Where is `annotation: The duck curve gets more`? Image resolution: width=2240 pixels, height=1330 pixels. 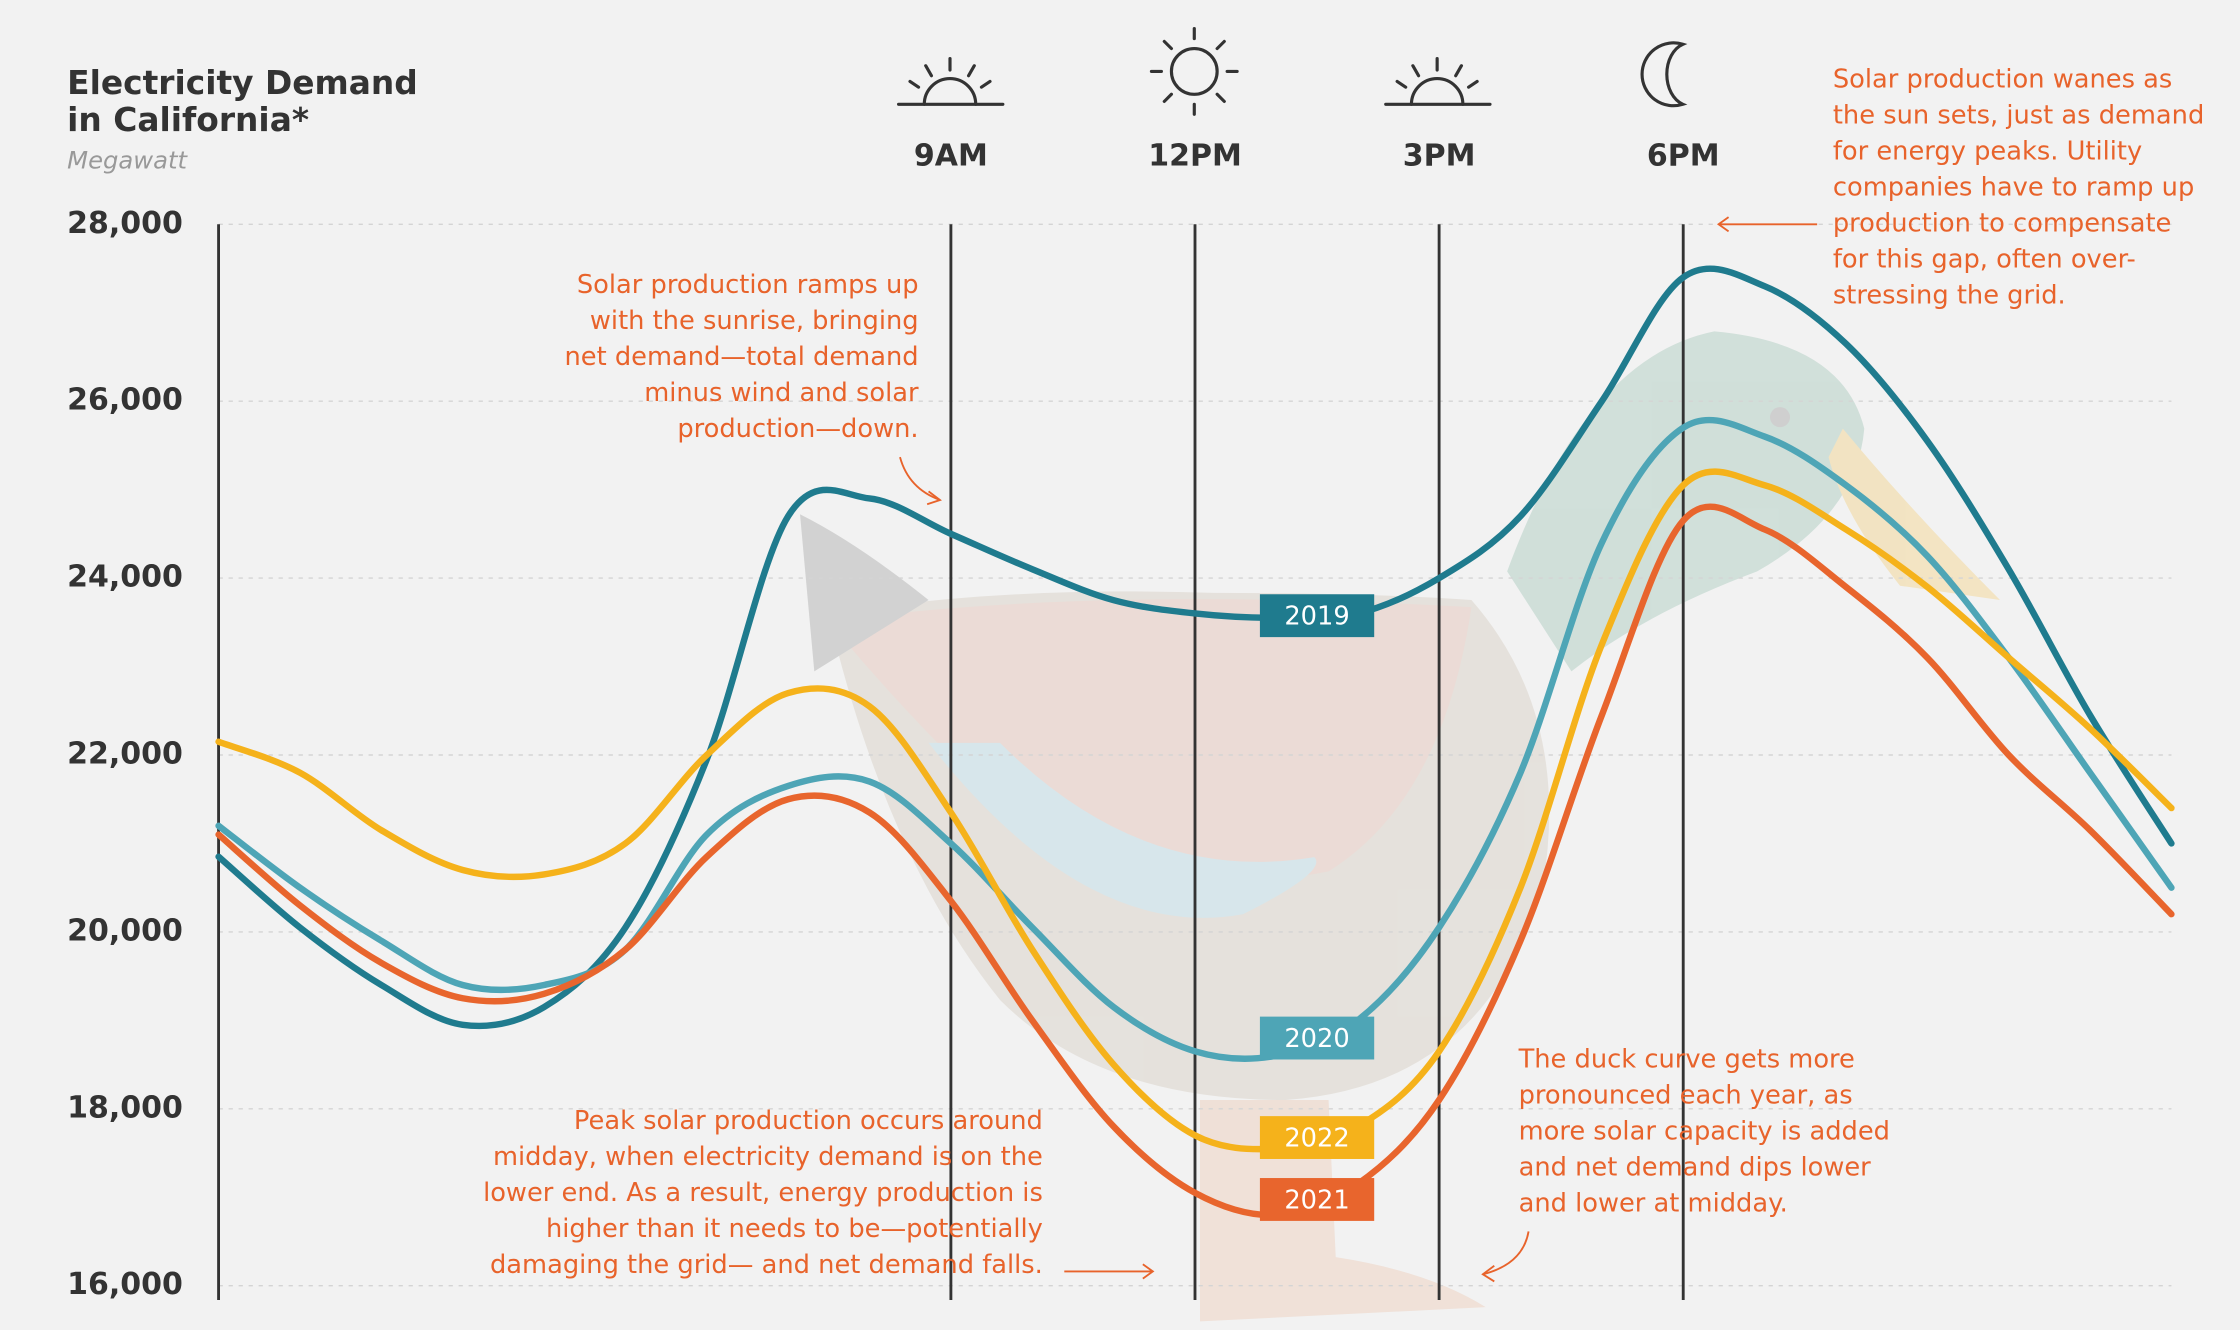
annotation: The duck curve gets more is located at coordinates (1686, 1060).